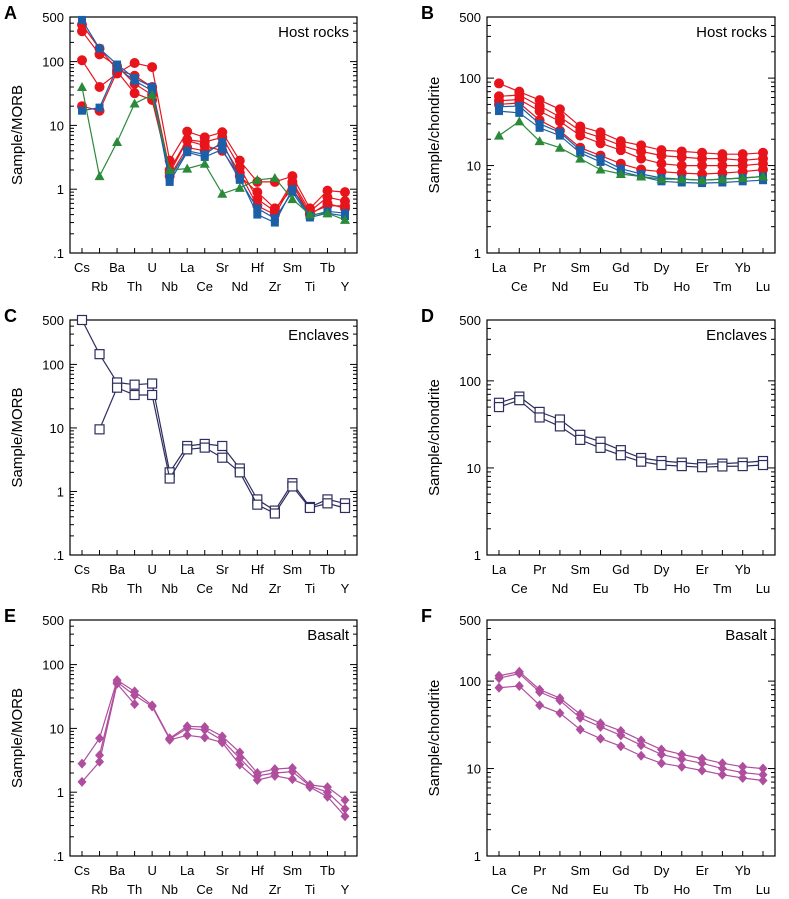 The width and height of the screenshot is (789, 899). I want to click on series-host-green, so click(631, 150).